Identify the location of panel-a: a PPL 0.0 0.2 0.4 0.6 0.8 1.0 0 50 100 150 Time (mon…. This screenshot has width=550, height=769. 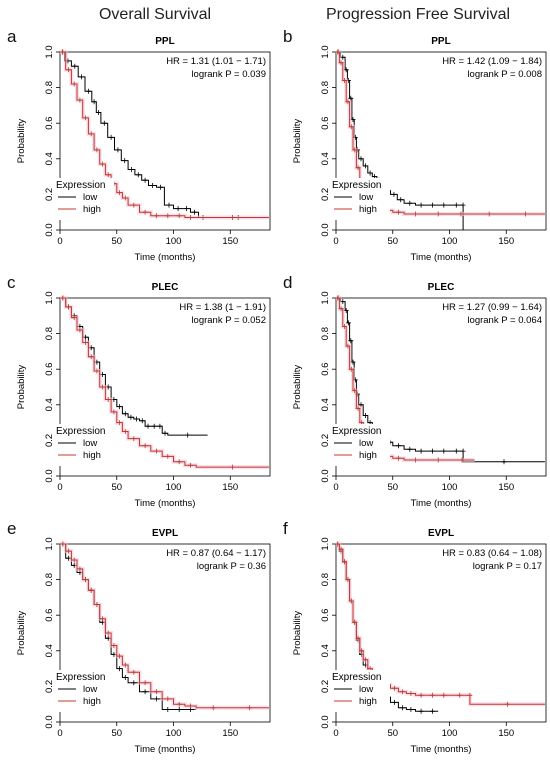
(139, 145).